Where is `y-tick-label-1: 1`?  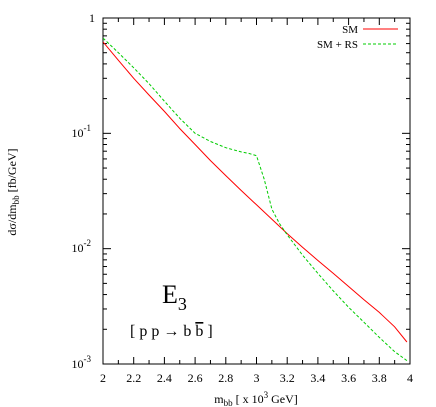 y-tick-label-1: 1 is located at coordinates (92, 18).